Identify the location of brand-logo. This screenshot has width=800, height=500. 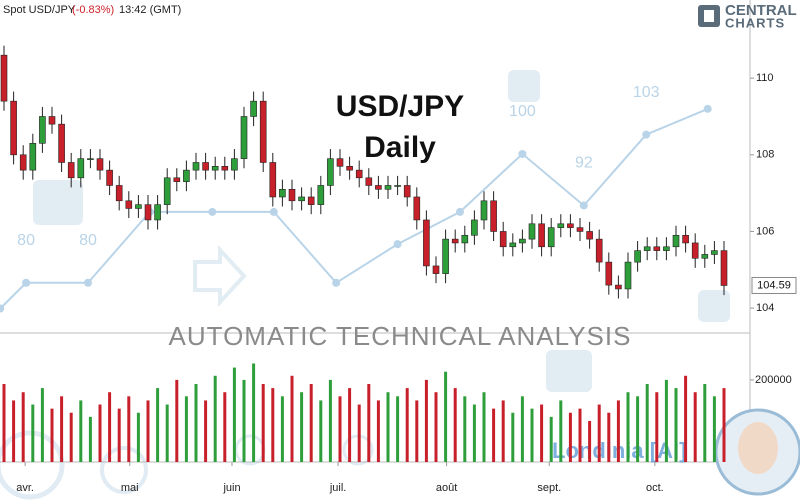
(709, 16).